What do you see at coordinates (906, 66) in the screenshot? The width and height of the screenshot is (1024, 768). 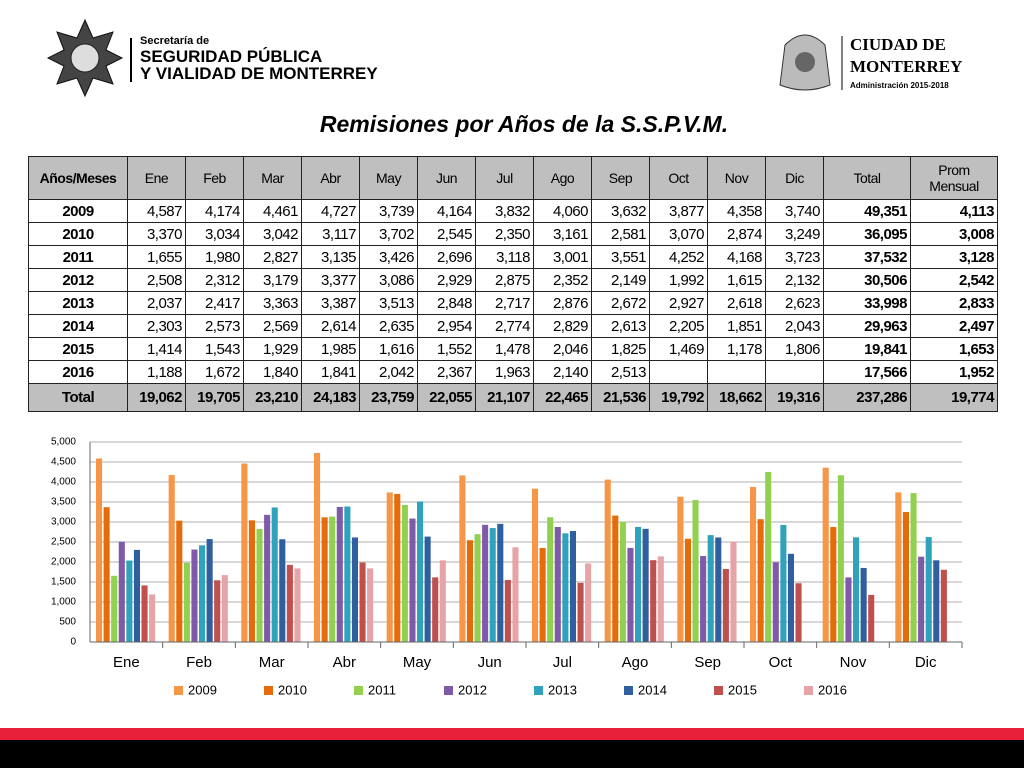 I see `header-line: MONTERREY` at bounding box center [906, 66].